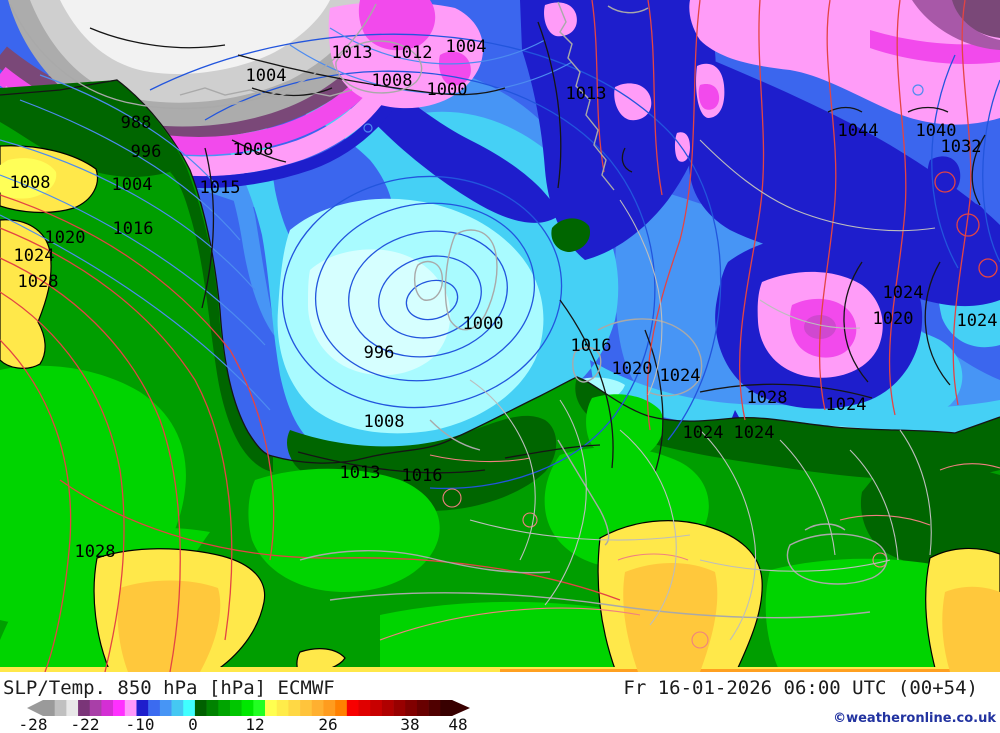  I want to click on field-yellow-bright-core, so click(28, 178).